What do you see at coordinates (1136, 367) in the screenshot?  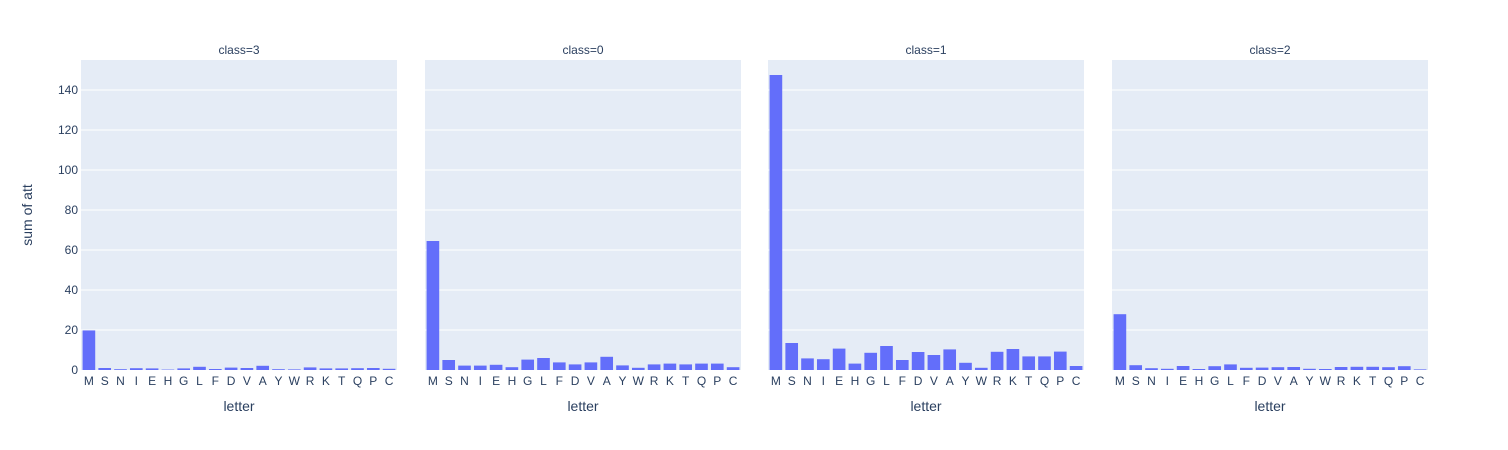 I see `bar-S` at bounding box center [1136, 367].